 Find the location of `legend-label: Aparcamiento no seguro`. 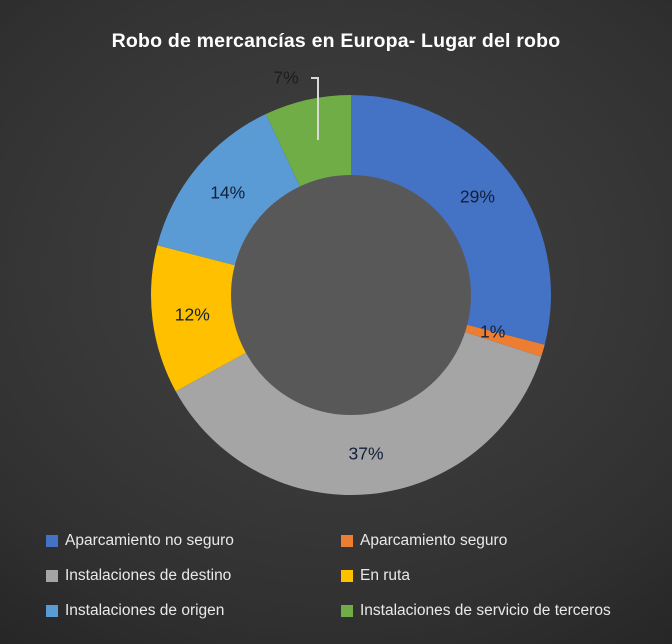

legend-label: Aparcamiento no seguro is located at coordinates (149, 541).